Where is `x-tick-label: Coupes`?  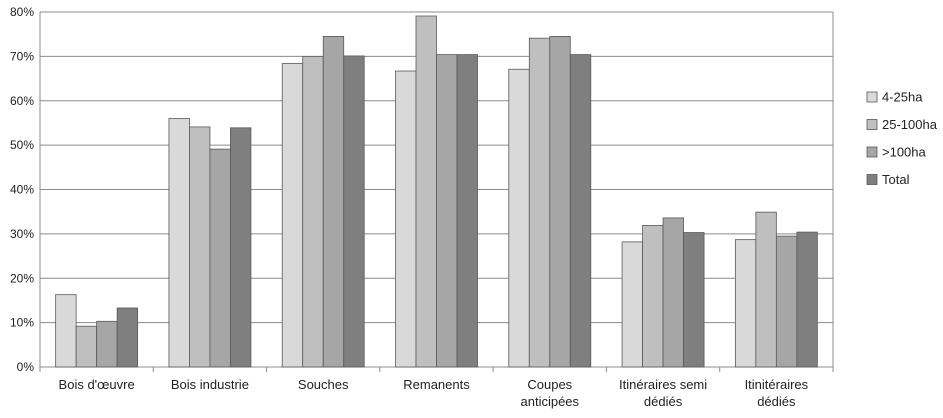
x-tick-label: Coupes is located at coordinates (549, 384).